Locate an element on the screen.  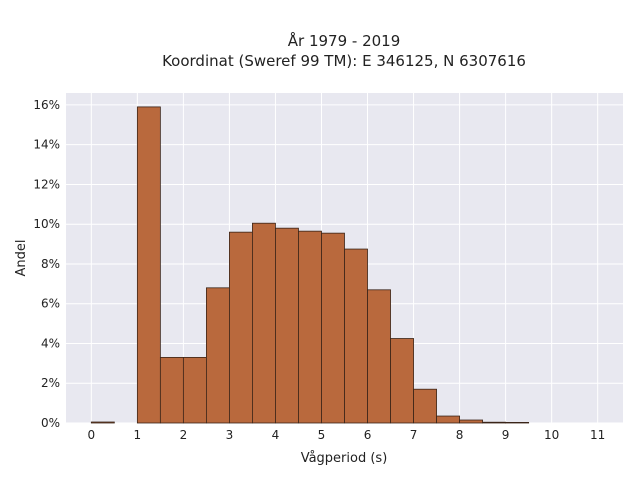
y-tick-label: 12% is located at coordinates (46, 184).